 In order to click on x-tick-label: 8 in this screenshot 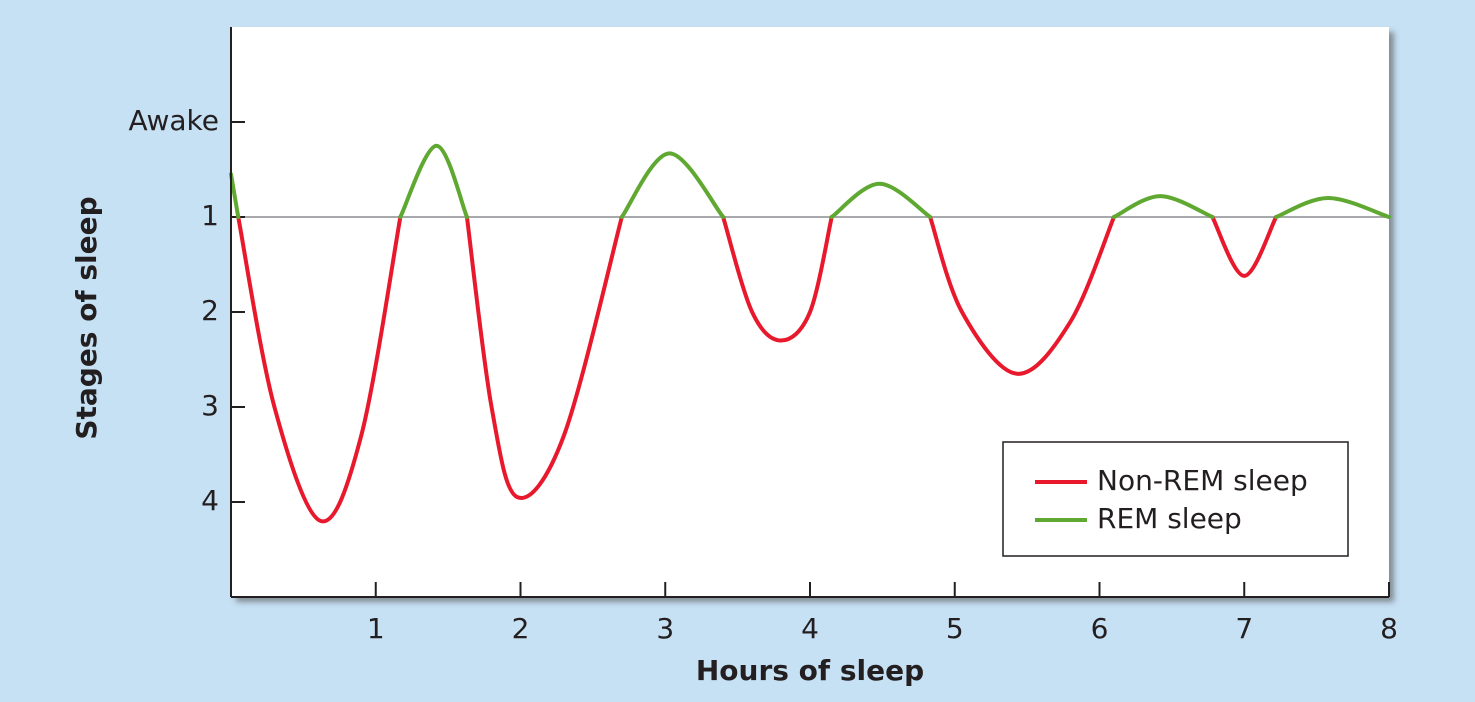, I will do `click(1389, 628)`.